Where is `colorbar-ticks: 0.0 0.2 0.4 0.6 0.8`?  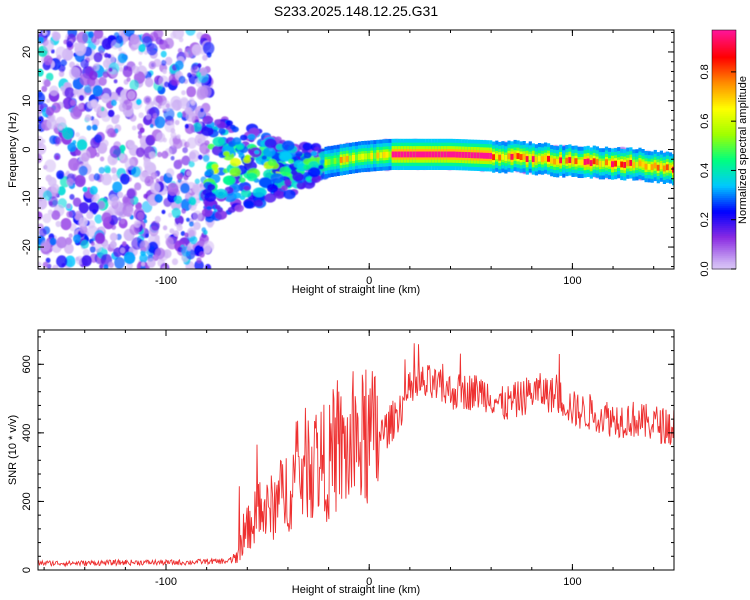 colorbar-ticks: 0.0 0.2 0.4 0.6 0.8 is located at coordinates (717, 170).